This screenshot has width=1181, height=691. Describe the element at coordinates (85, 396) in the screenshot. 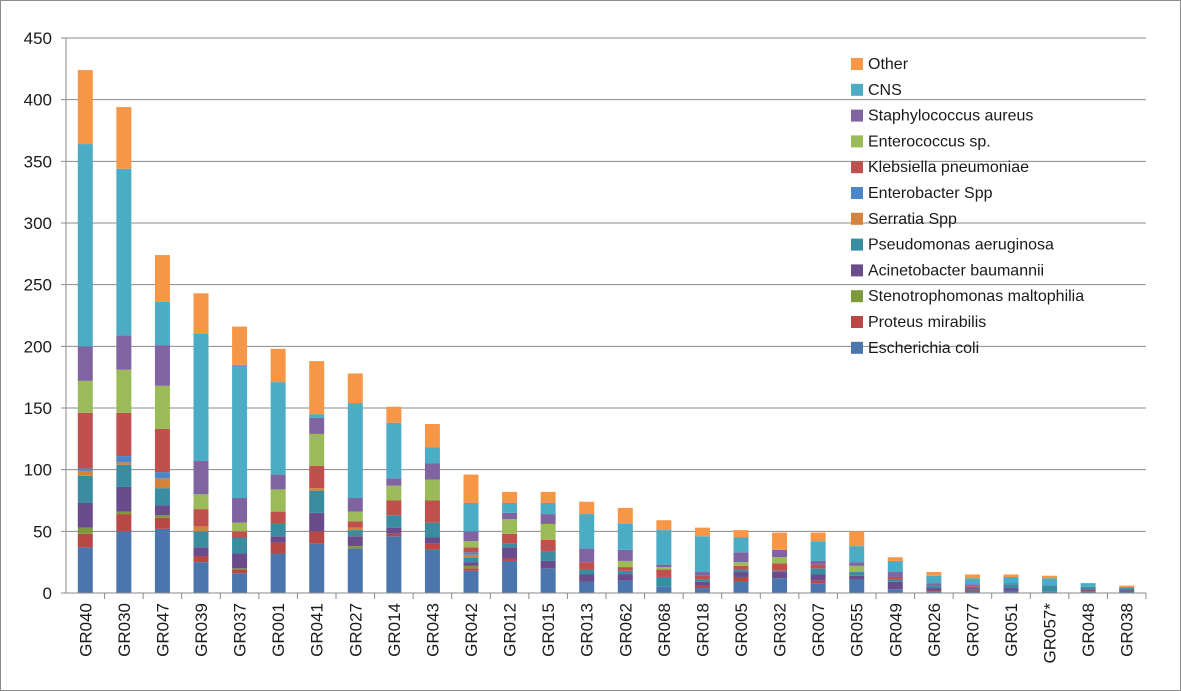

I see `bar-segment-gr040-s8` at that location.